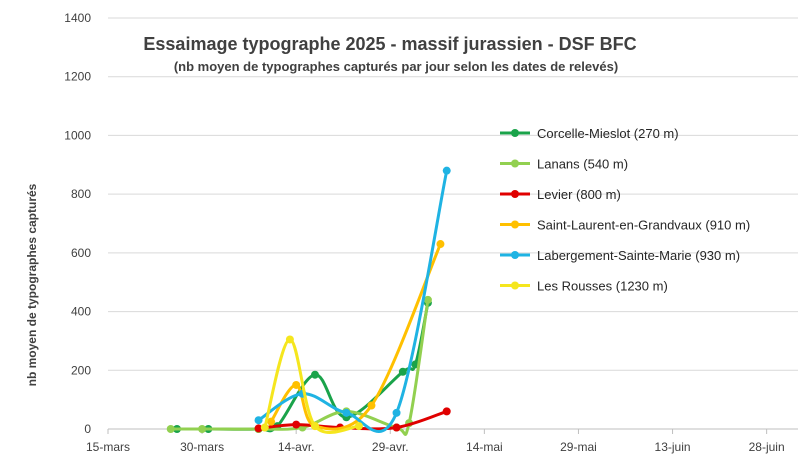 The height and width of the screenshot is (473, 800). I want to click on legend-label: Corcelle-Mieslot (270 m), so click(608, 133).